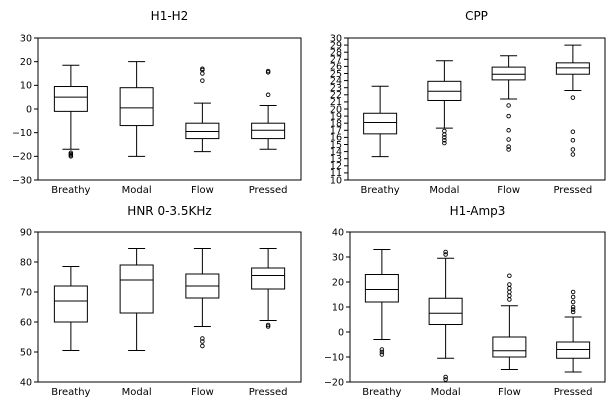 The width and height of the screenshot is (609, 403). I want to click on y-tick-label: 27, so click(336, 60).